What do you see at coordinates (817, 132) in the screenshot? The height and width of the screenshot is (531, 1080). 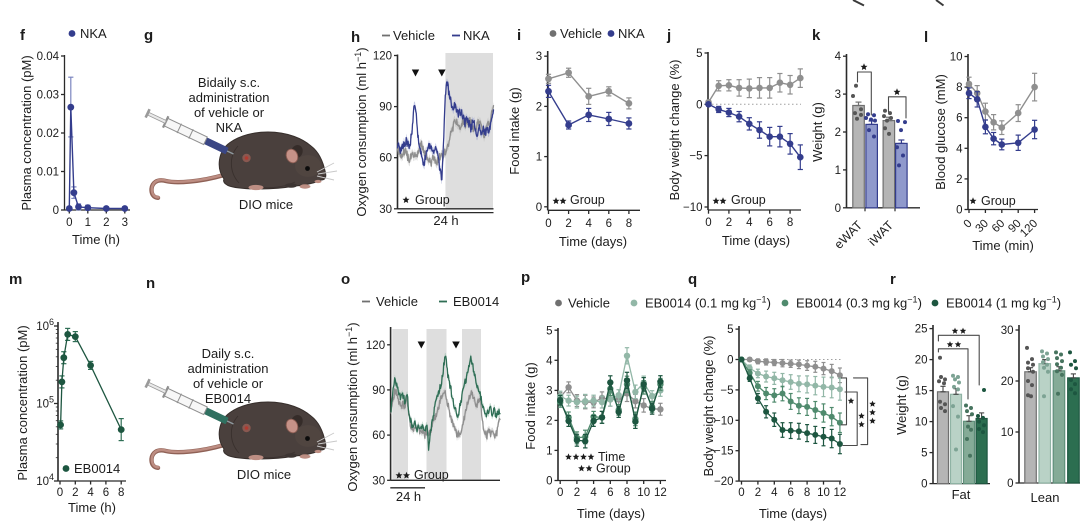 I see `svg-text: Weight (g)` at bounding box center [817, 132].